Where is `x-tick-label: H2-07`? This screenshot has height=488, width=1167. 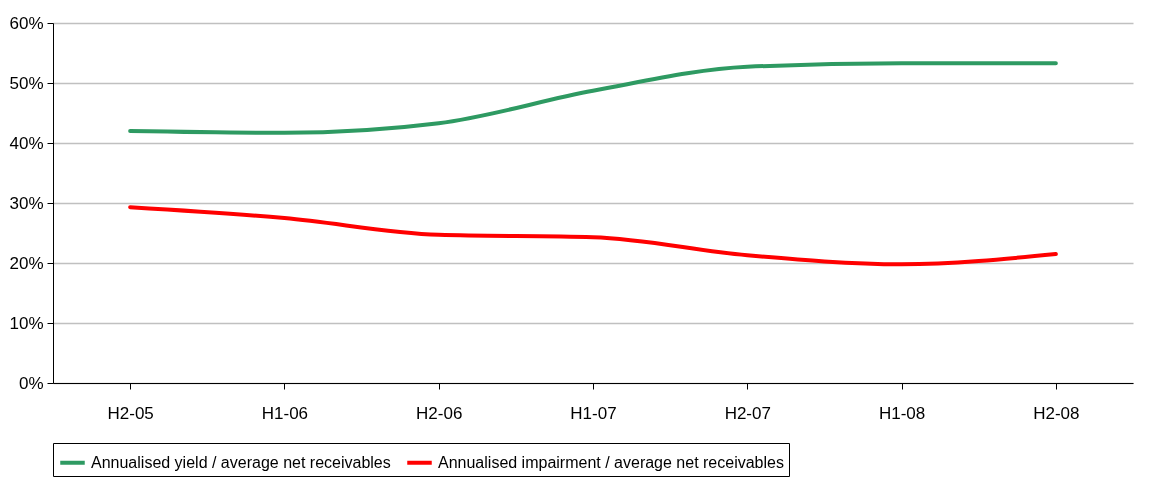
x-tick-label: H2-07 is located at coordinates (747, 413).